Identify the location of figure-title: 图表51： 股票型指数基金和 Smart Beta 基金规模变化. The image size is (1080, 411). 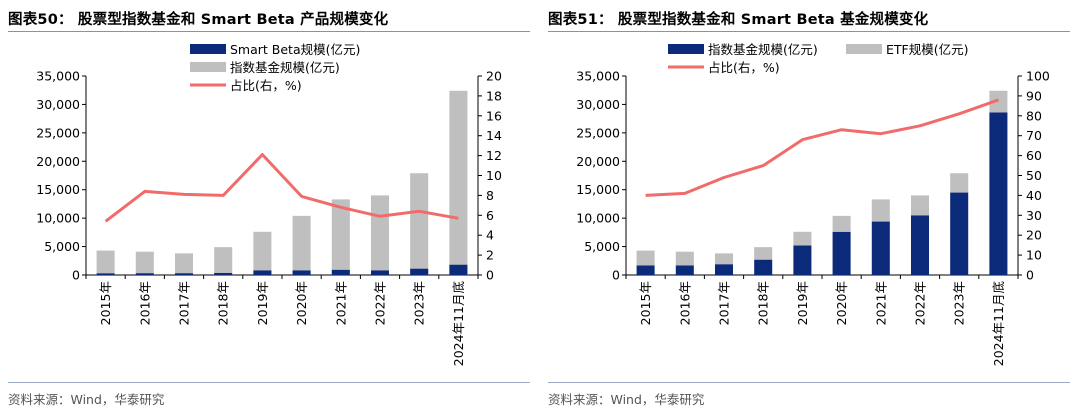
(738, 20).